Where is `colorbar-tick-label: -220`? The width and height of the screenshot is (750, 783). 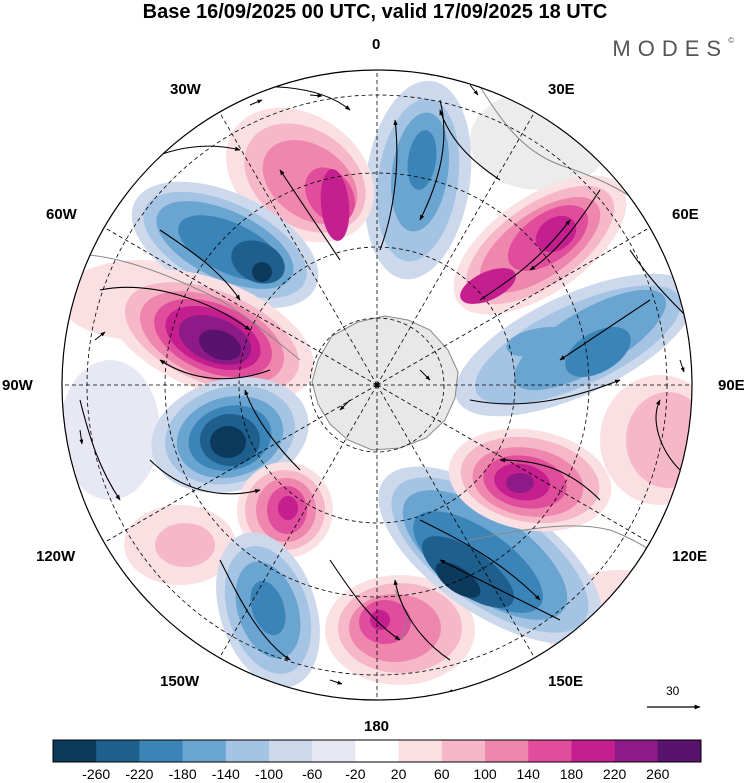
colorbar-tick-label: -220 is located at coordinates (139, 774).